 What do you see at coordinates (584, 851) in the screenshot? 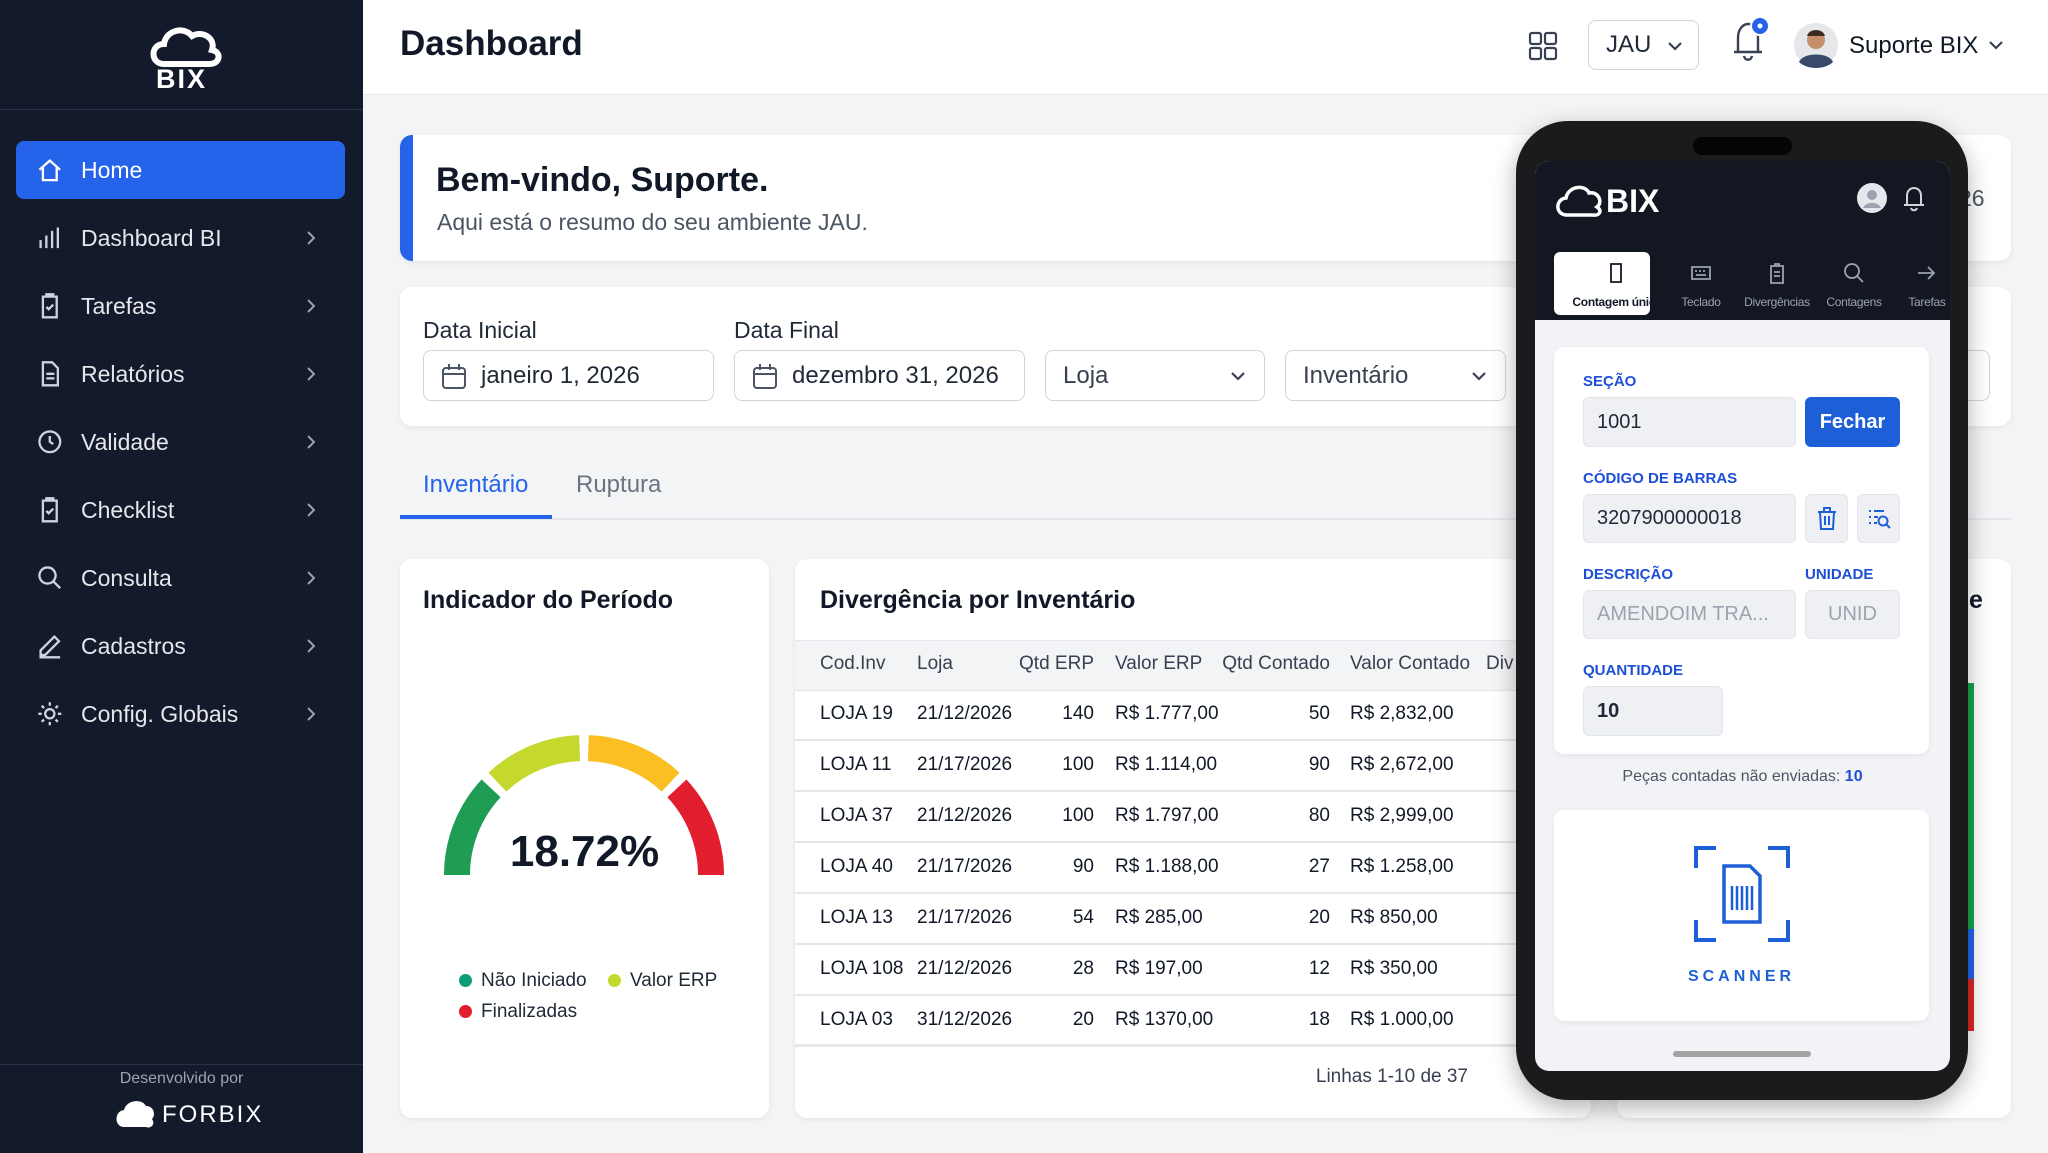
I see `gauge-value: 18.72%` at bounding box center [584, 851].